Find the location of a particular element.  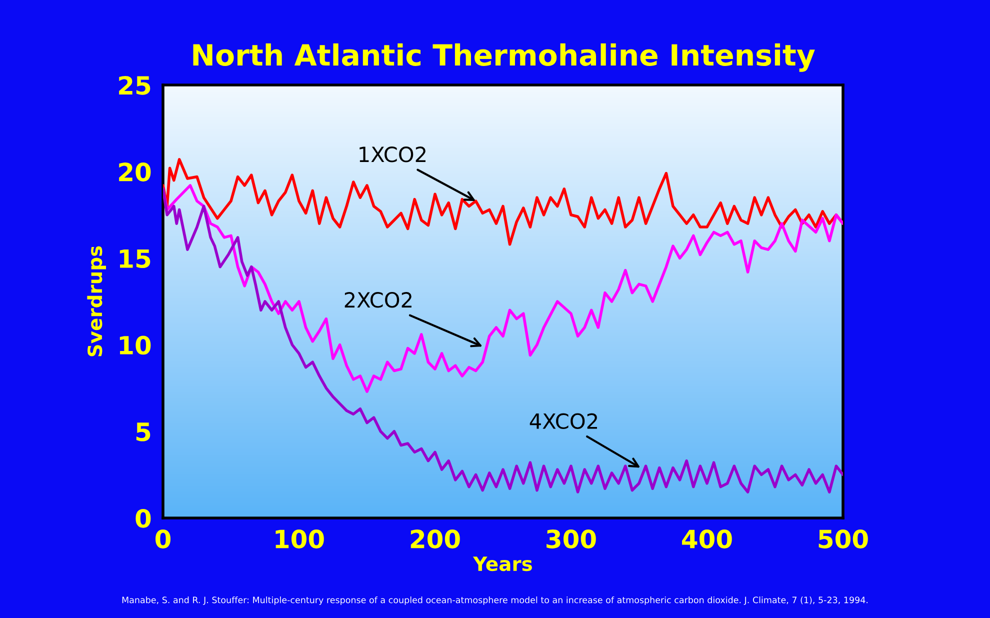

x-tick-label: 0 is located at coordinates (163, 539).